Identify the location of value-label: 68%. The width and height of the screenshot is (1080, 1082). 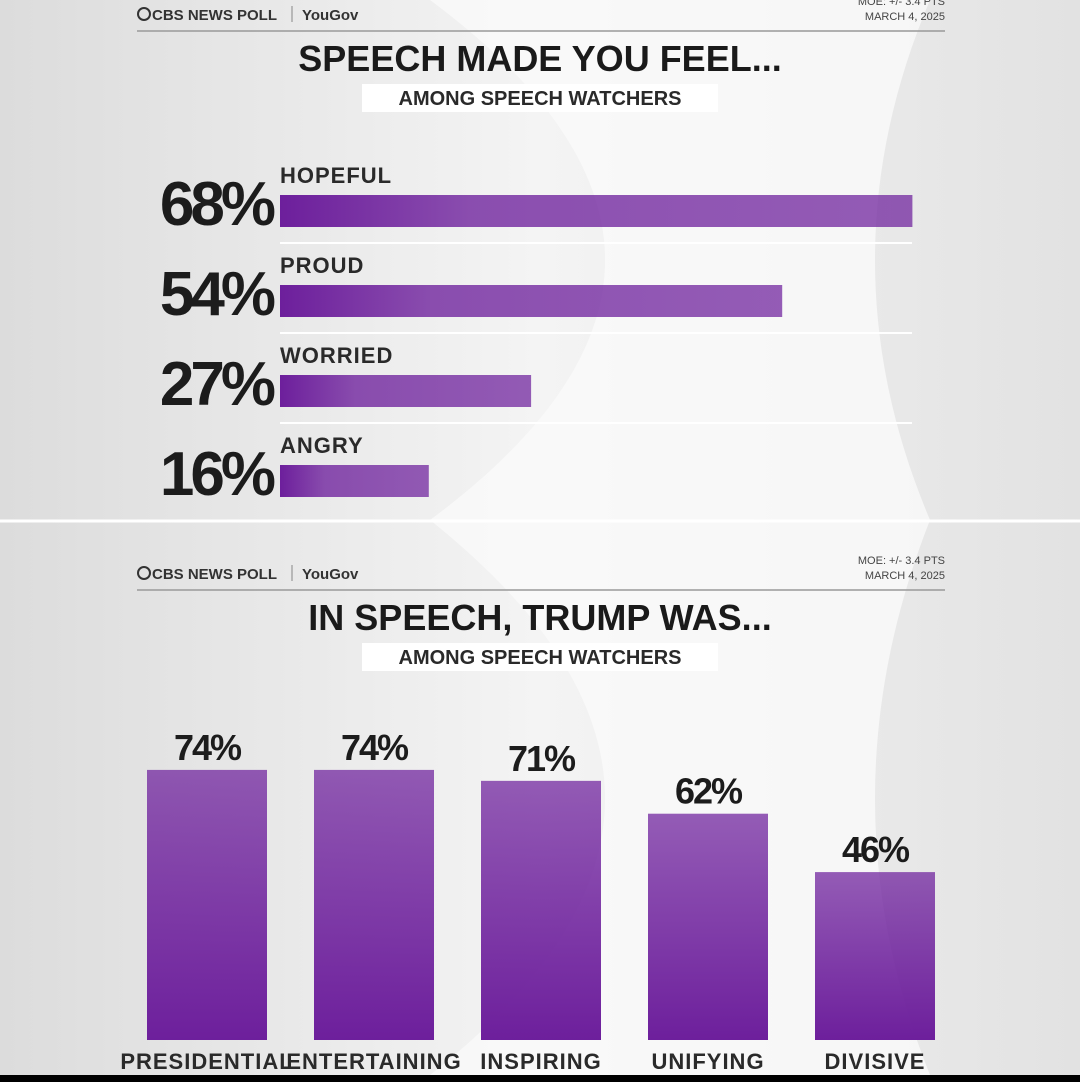
(217, 204).